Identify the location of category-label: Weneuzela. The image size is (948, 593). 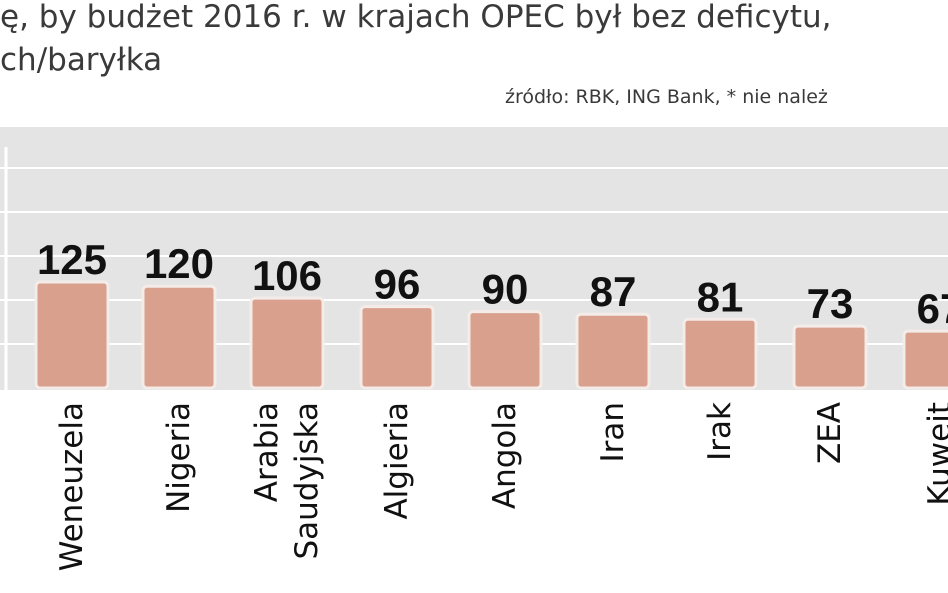
(72, 486).